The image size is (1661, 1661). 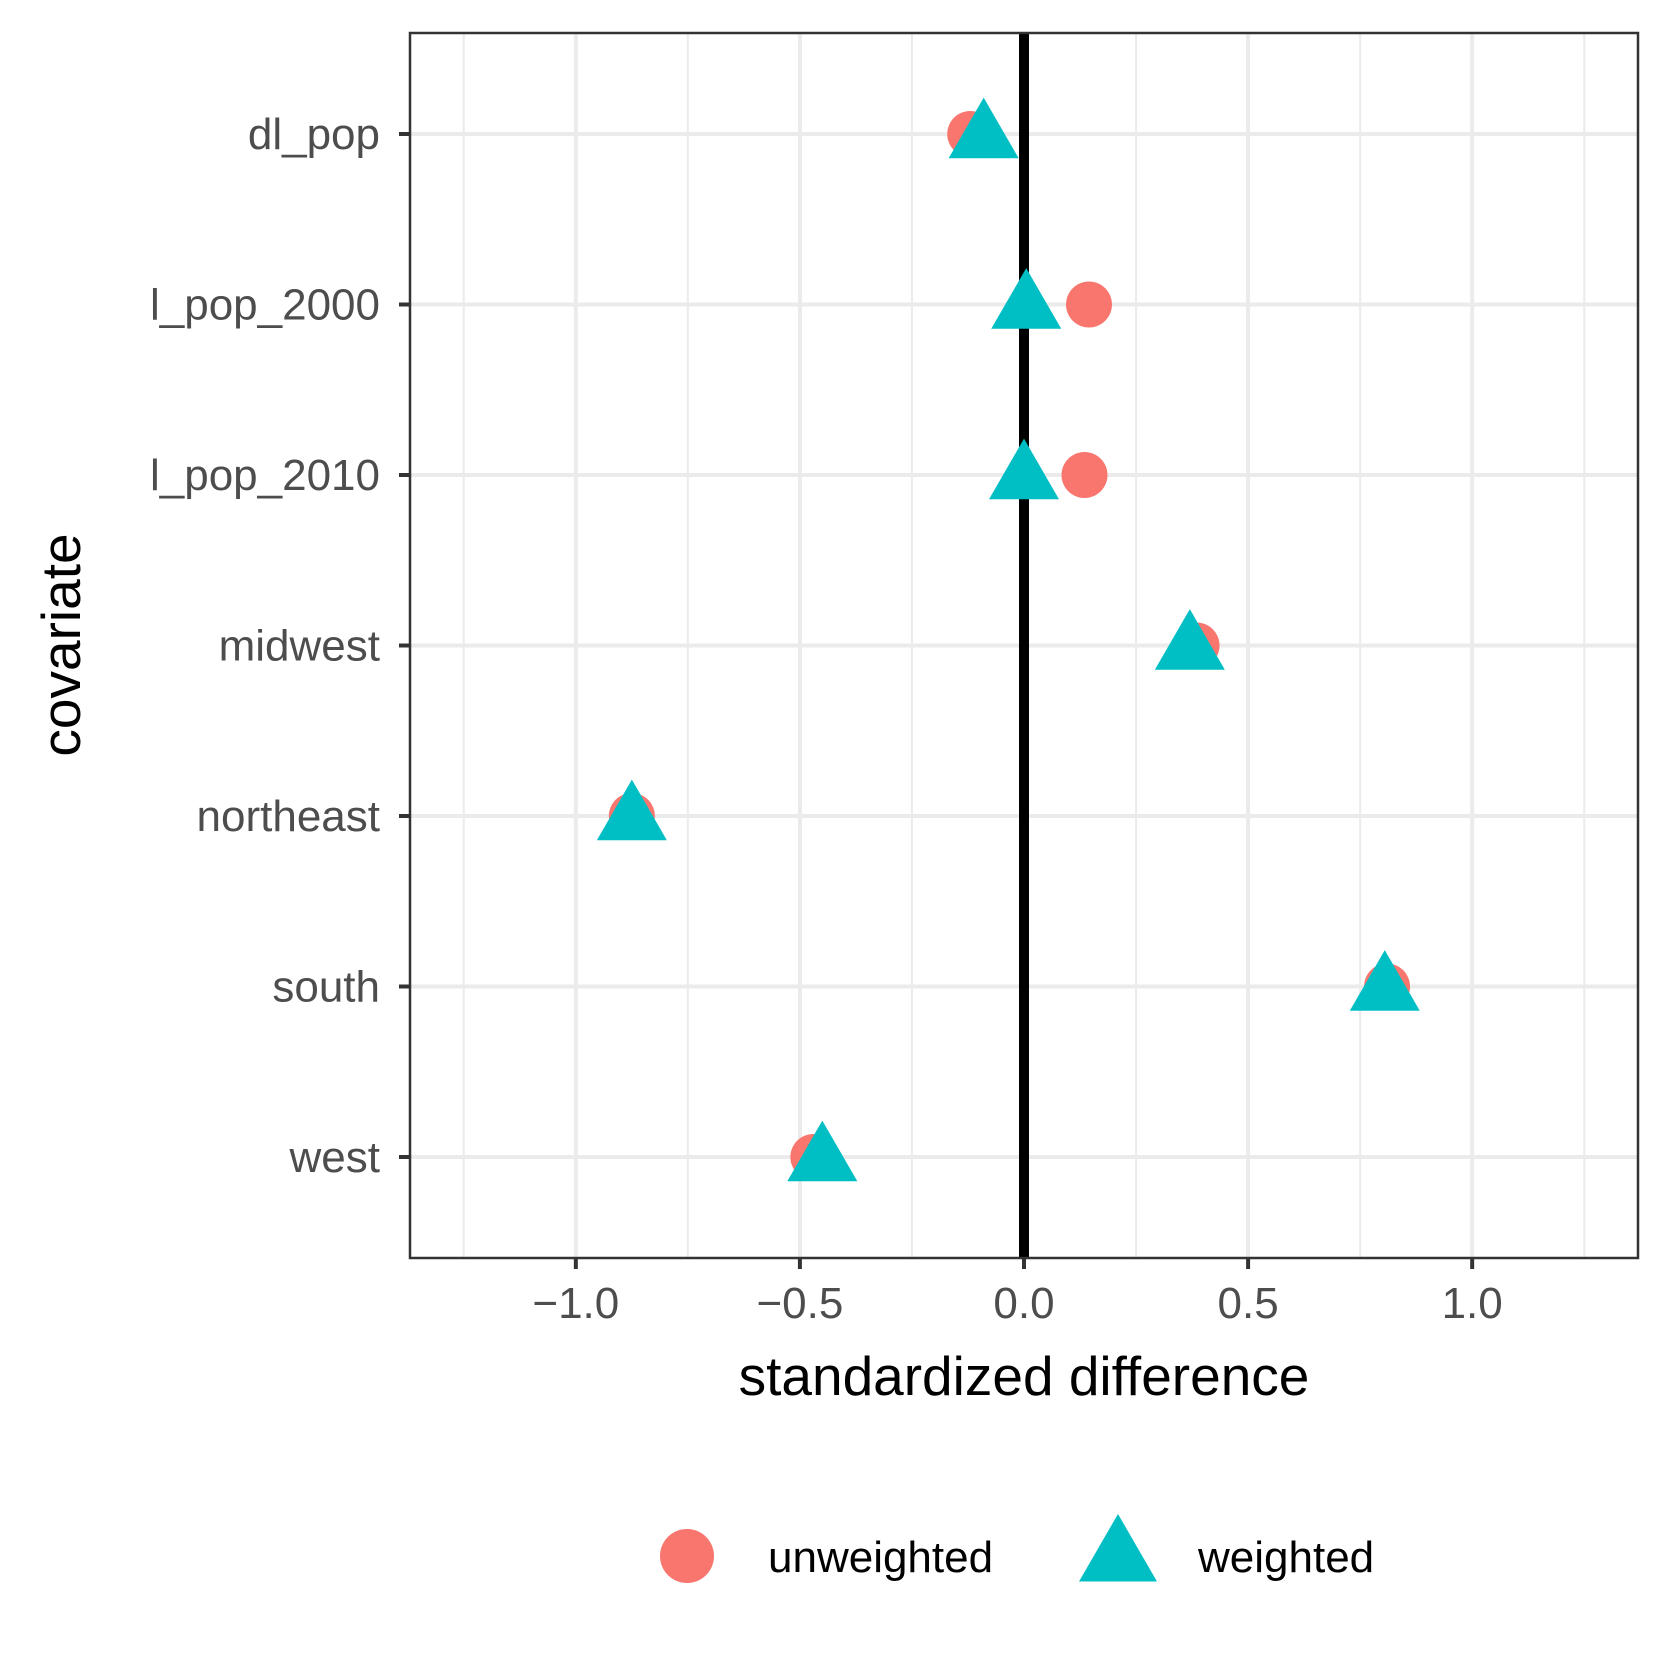 I want to click on legend-key-weighted, so click(x=1118, y=1547).